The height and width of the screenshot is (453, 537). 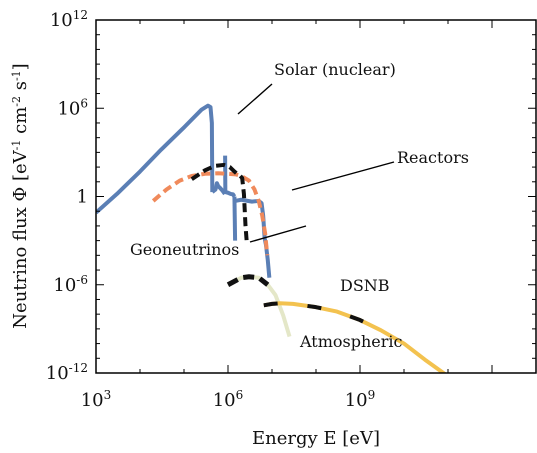 What do you see at coordinates (255, 99) in the screenshot?
I see `solar-annotation-arrow` at bounding box center [255, 99].